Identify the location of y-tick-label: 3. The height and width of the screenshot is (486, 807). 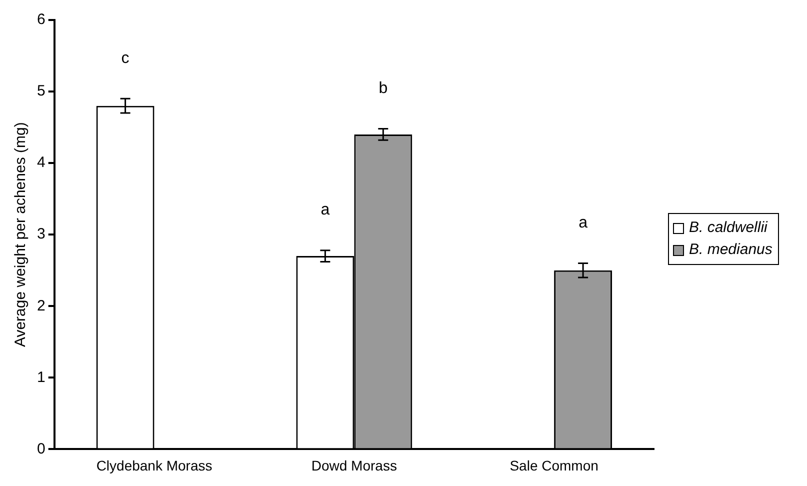
(41, 234).